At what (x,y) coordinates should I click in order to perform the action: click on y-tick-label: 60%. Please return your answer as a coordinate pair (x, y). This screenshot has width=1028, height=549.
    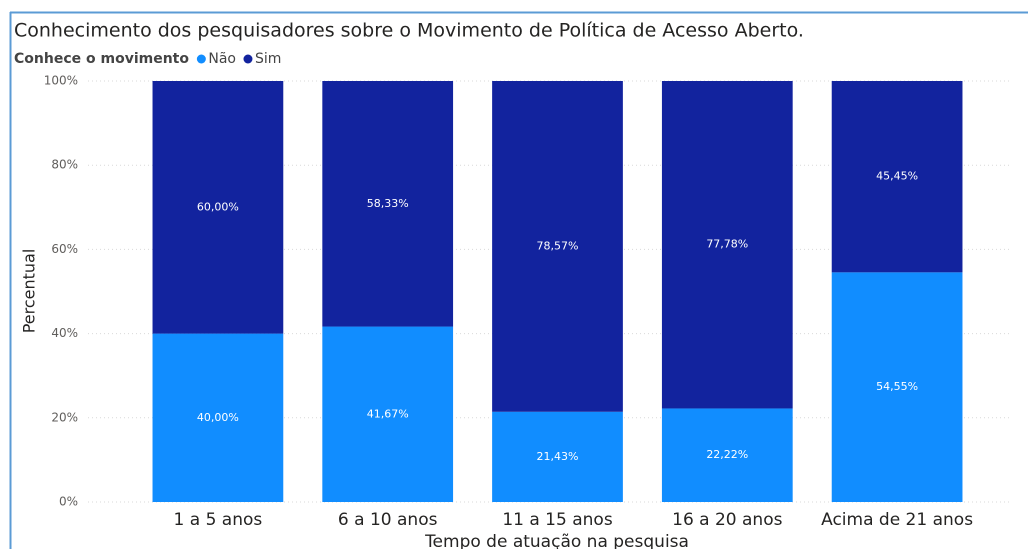
    Looking at the image, I should click on (64, 249).